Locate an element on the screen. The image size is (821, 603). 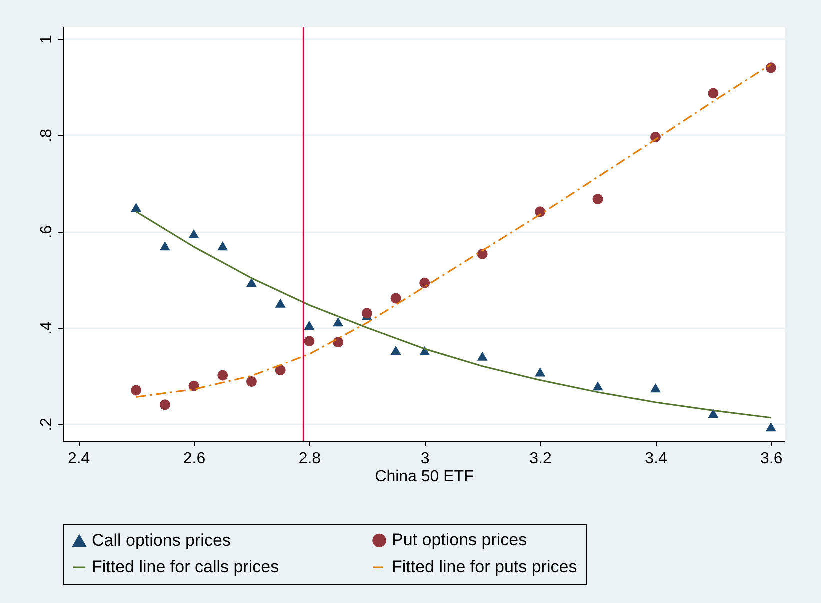
x-tick-label: 3 is located at coordinates (425, 459).